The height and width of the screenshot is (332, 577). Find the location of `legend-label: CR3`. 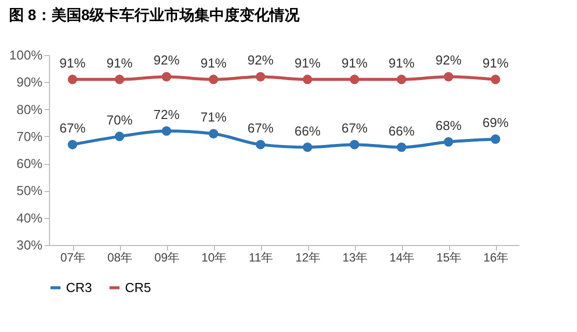

legend-label: CR3 is located at coordinates (79, 287).